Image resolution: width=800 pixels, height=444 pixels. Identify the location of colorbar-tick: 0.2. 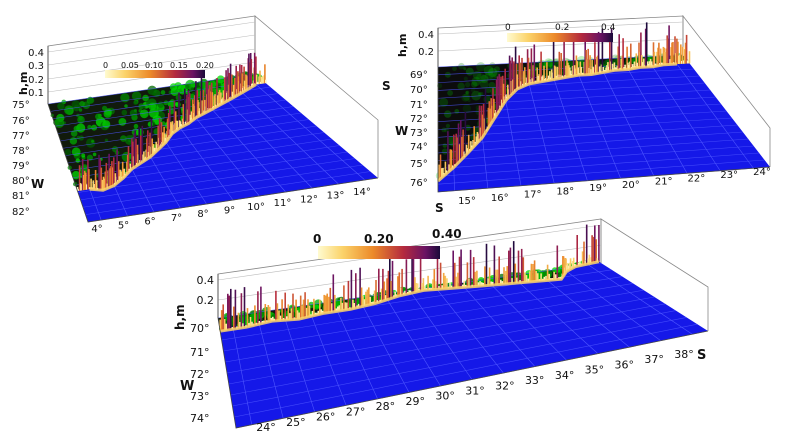
(562, 28).